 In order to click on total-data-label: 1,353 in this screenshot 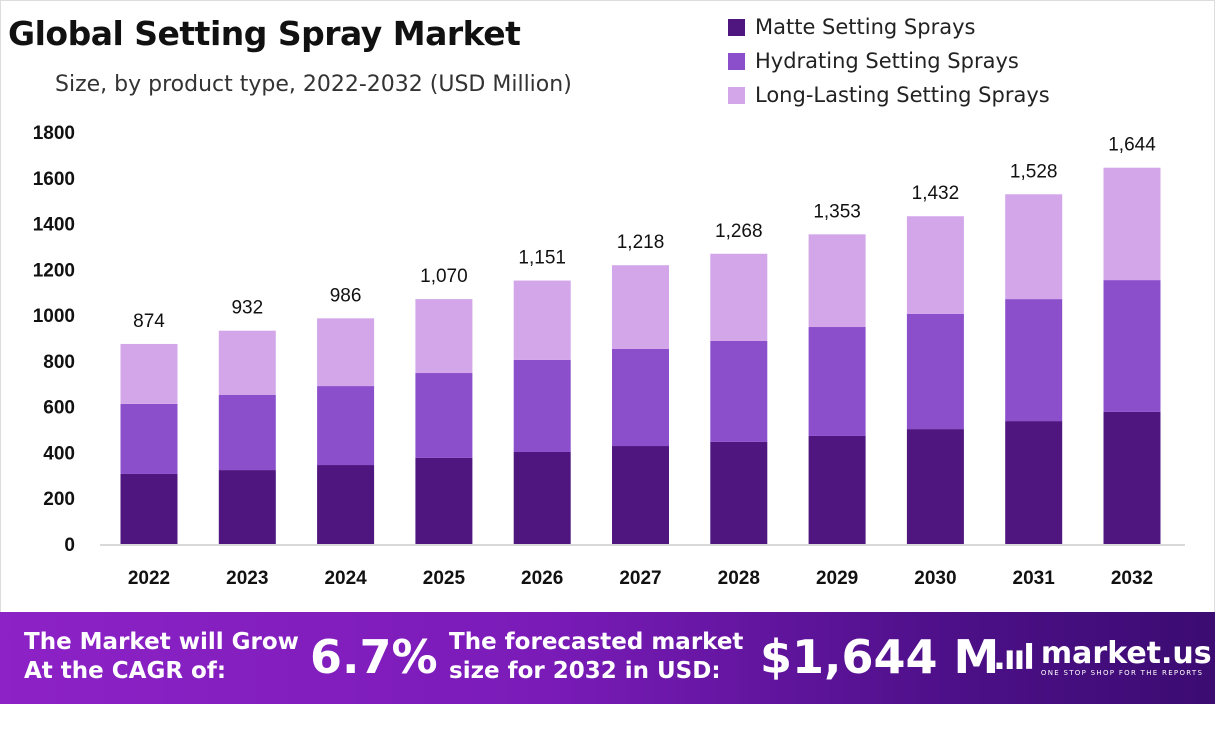, I will do `click(837, 211)`.